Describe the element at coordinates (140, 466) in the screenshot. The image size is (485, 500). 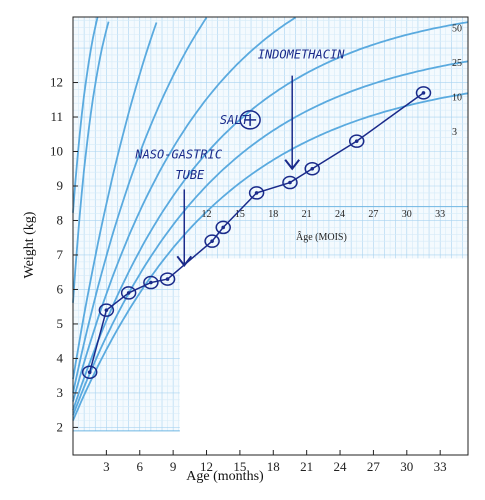
I see `x-tick-label: 6` at that location.